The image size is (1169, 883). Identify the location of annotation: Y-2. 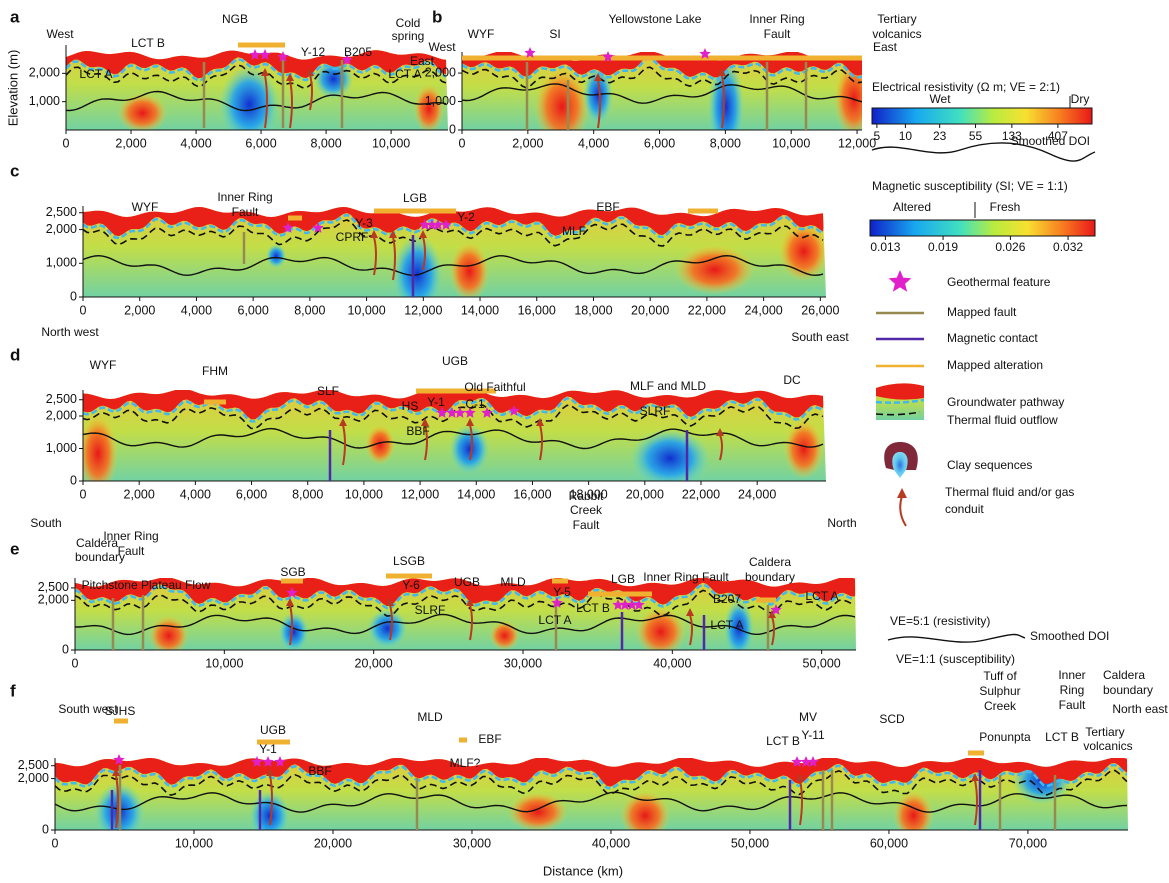
(466, 217).